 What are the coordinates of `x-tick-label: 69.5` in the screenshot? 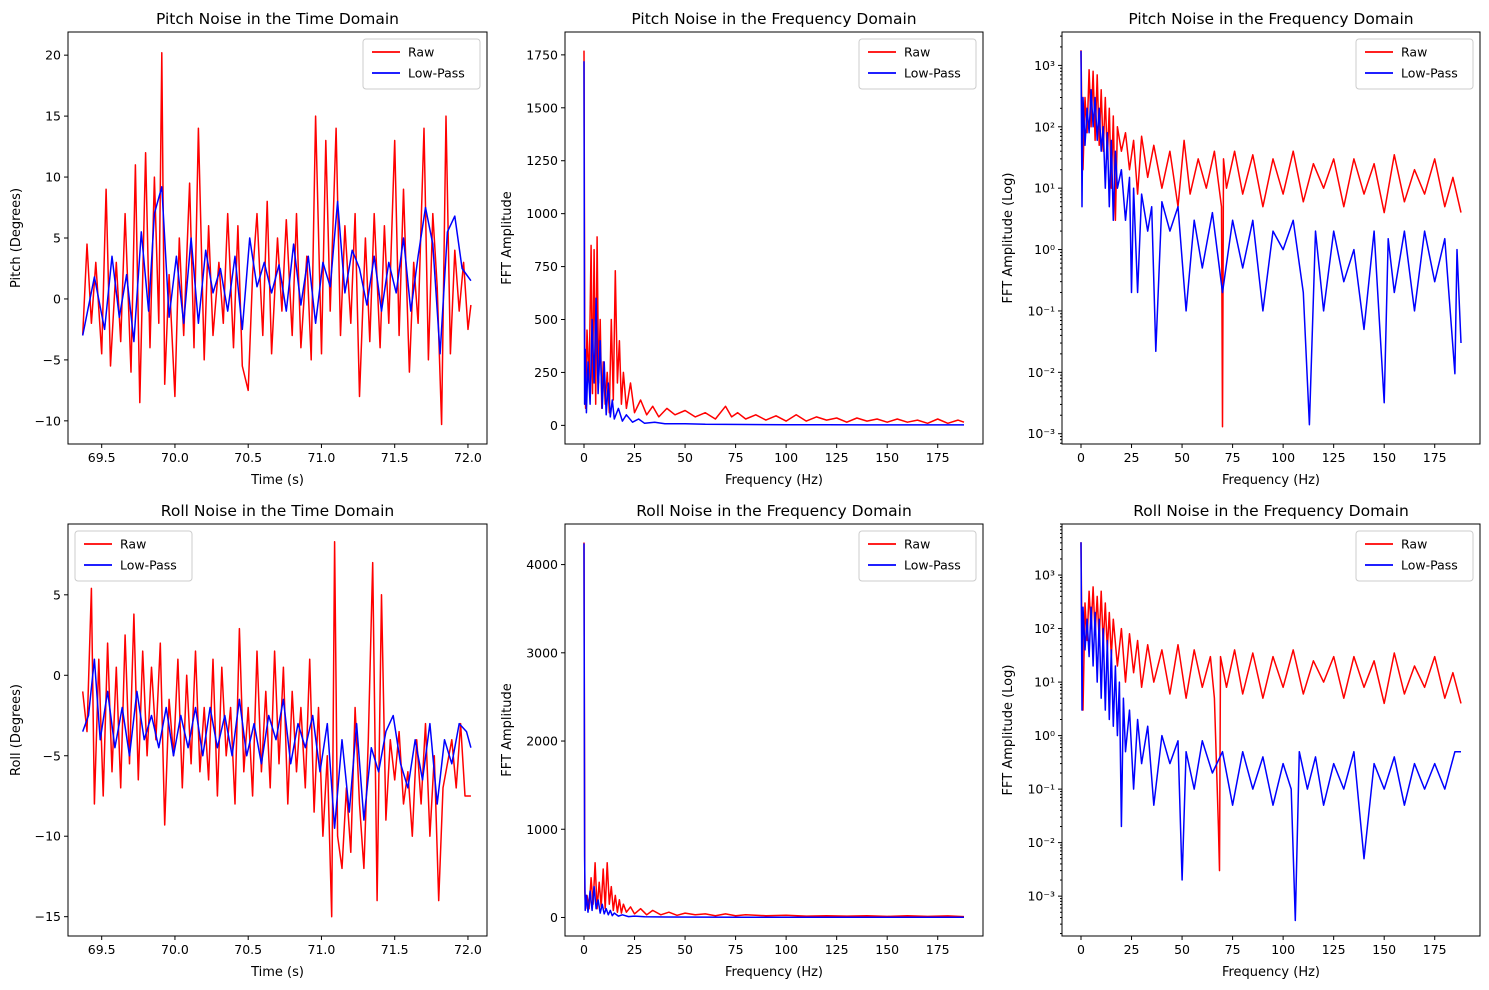 It's located at (102, 457).